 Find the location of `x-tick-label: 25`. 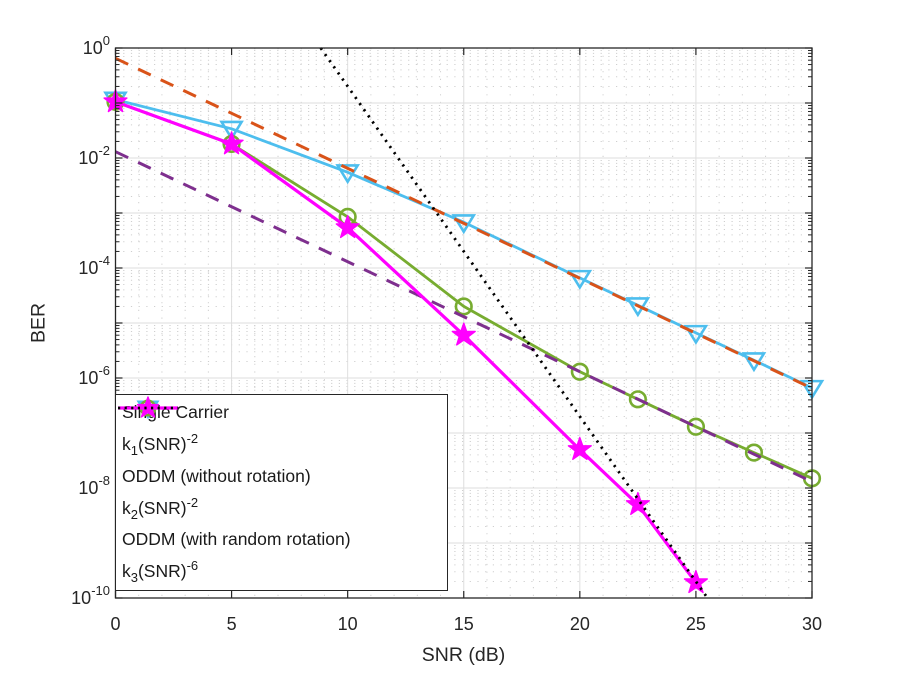

x-tick-label: 25 is located at coordinates (696, 624).